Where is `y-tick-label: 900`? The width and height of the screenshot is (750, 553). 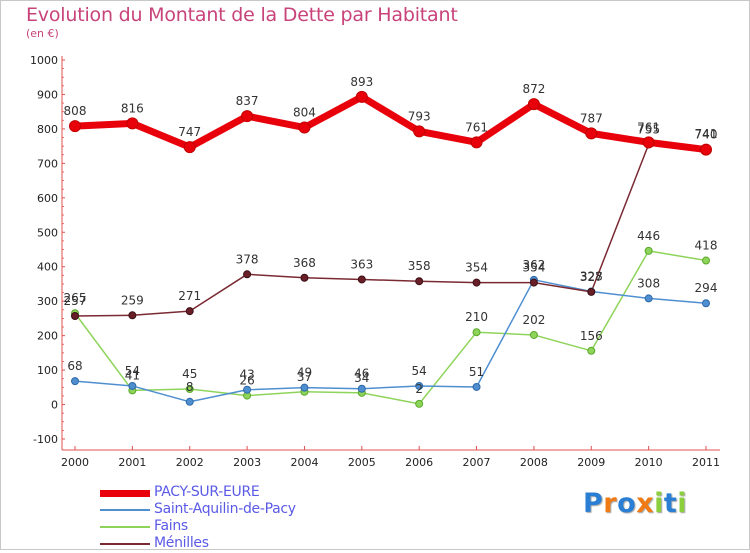
y-tick-label: 900 is located at coordinates (47, 94).